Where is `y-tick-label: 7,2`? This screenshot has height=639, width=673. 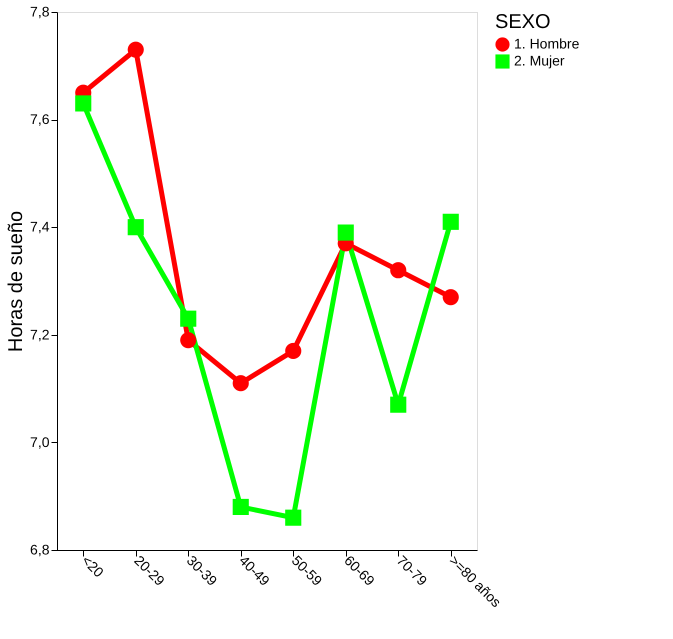
y-tick-label: 7,2 is located at coordinates (40, 334).